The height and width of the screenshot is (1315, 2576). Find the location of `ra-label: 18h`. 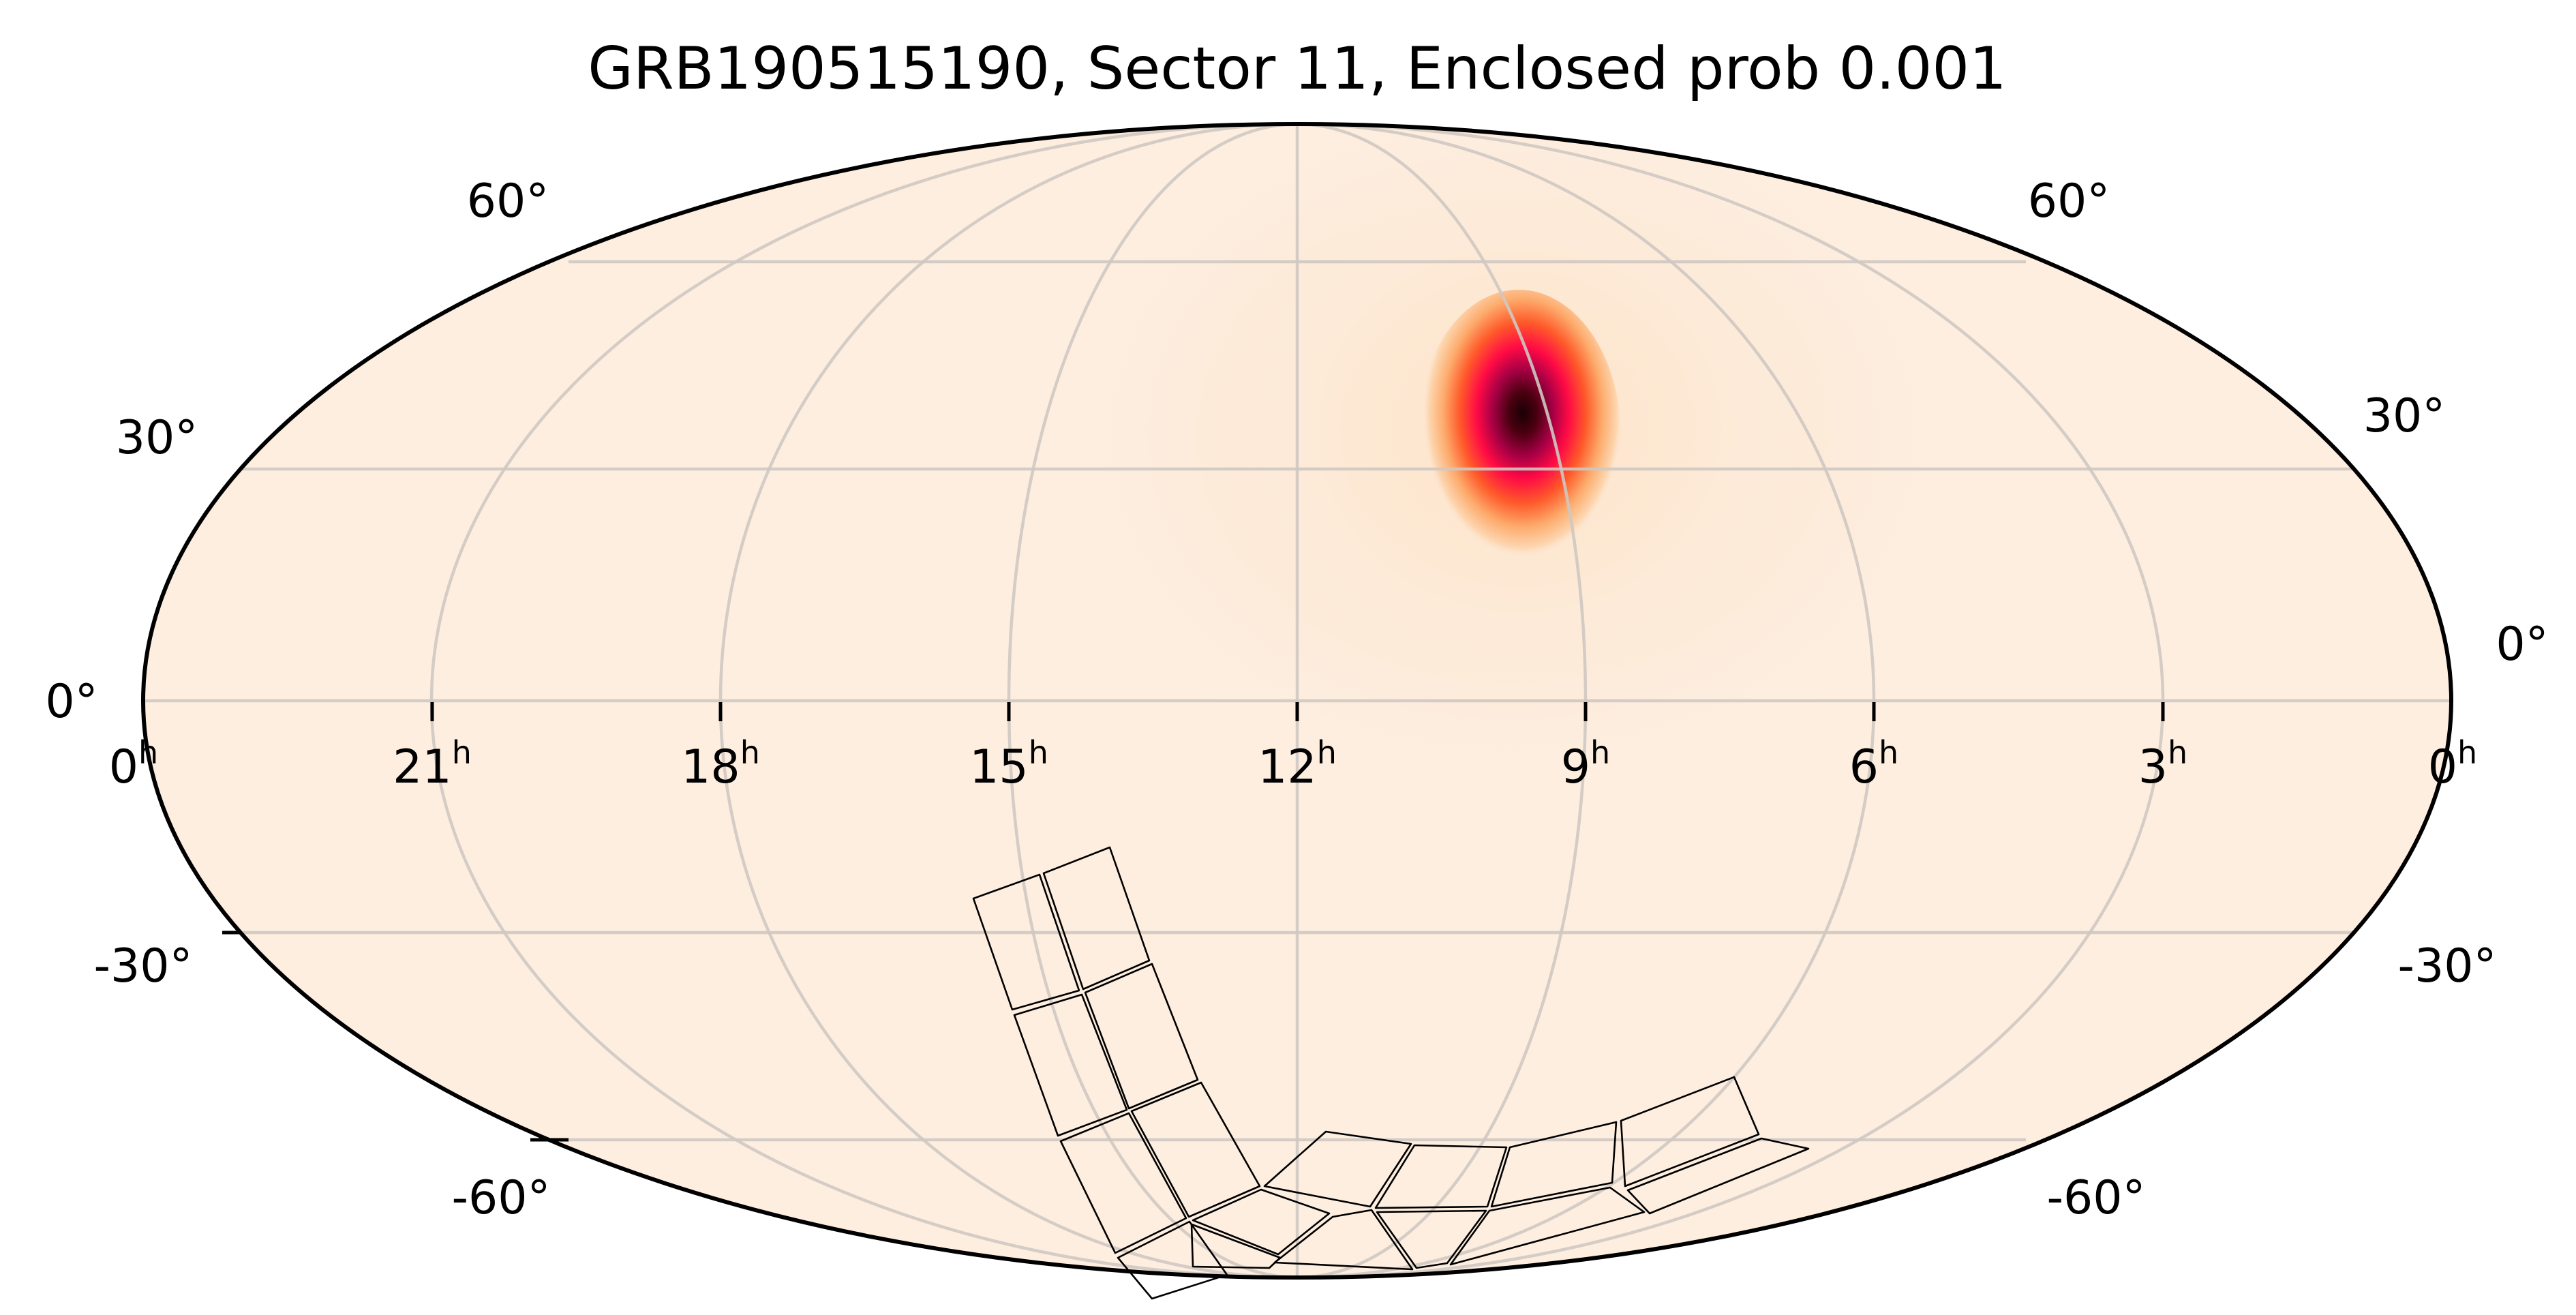

ra-label: 18h is located at coordinates (720, 764).